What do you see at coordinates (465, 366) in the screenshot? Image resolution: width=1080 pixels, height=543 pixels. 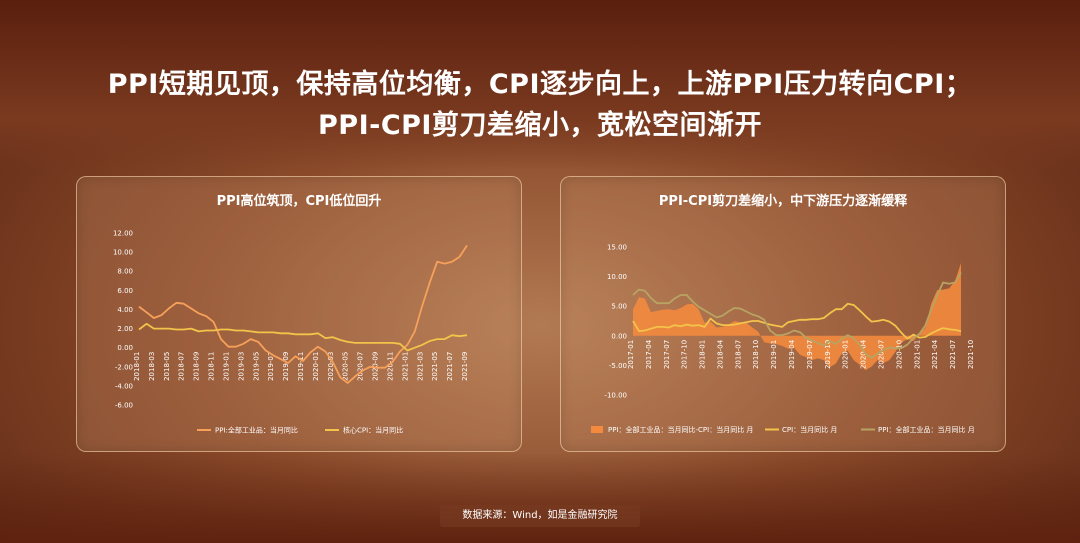 I see `x-tick-label: 2021-09` at bounding box center [465, 366].